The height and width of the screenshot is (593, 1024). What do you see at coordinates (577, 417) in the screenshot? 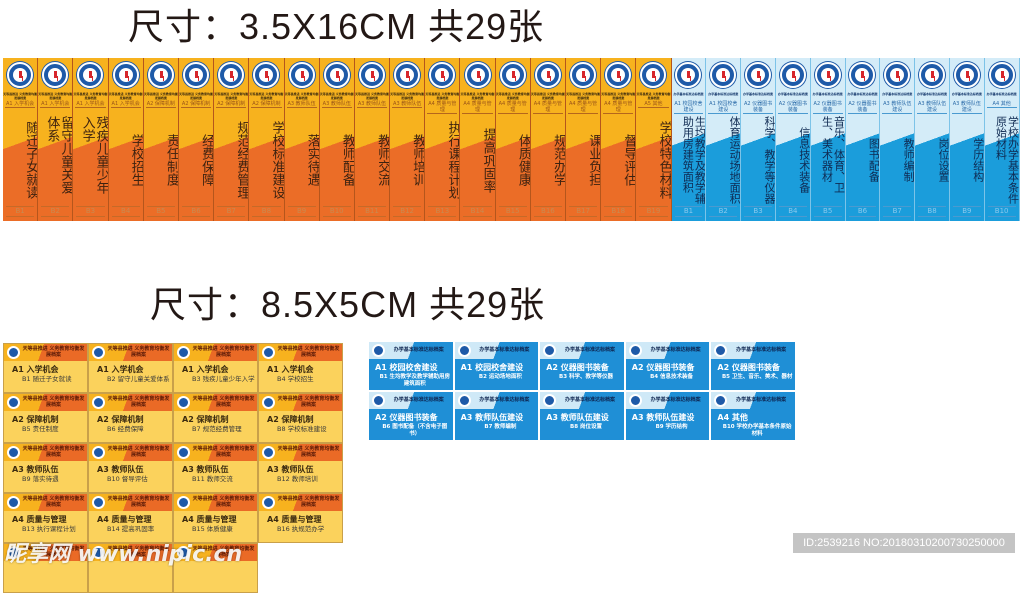
I see `label-category: A3 教师队伍建设` at bounding box center [577, 417].